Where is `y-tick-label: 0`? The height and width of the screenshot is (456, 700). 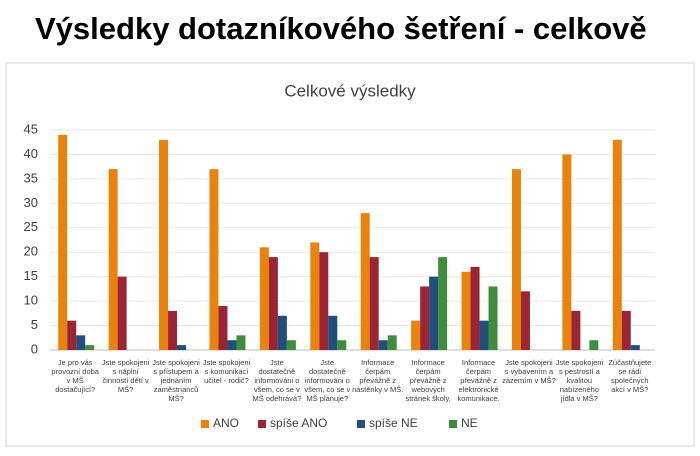 y-tick-label: 0 is located at coordinates (34, 348).